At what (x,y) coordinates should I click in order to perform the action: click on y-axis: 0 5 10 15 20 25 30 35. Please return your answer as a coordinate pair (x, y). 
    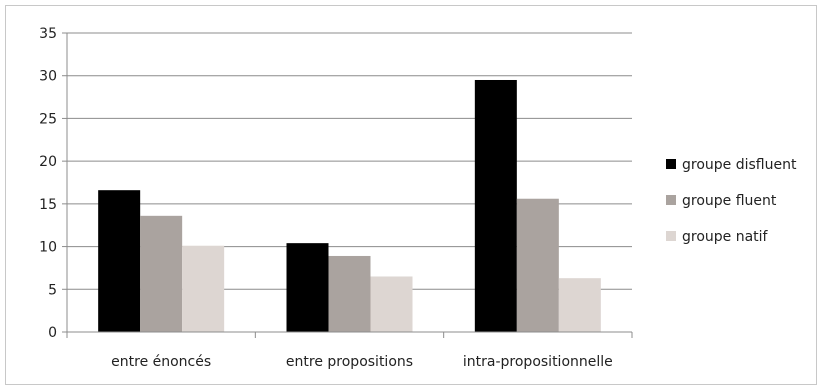
    Looking at the image, I should click on (53, 183).